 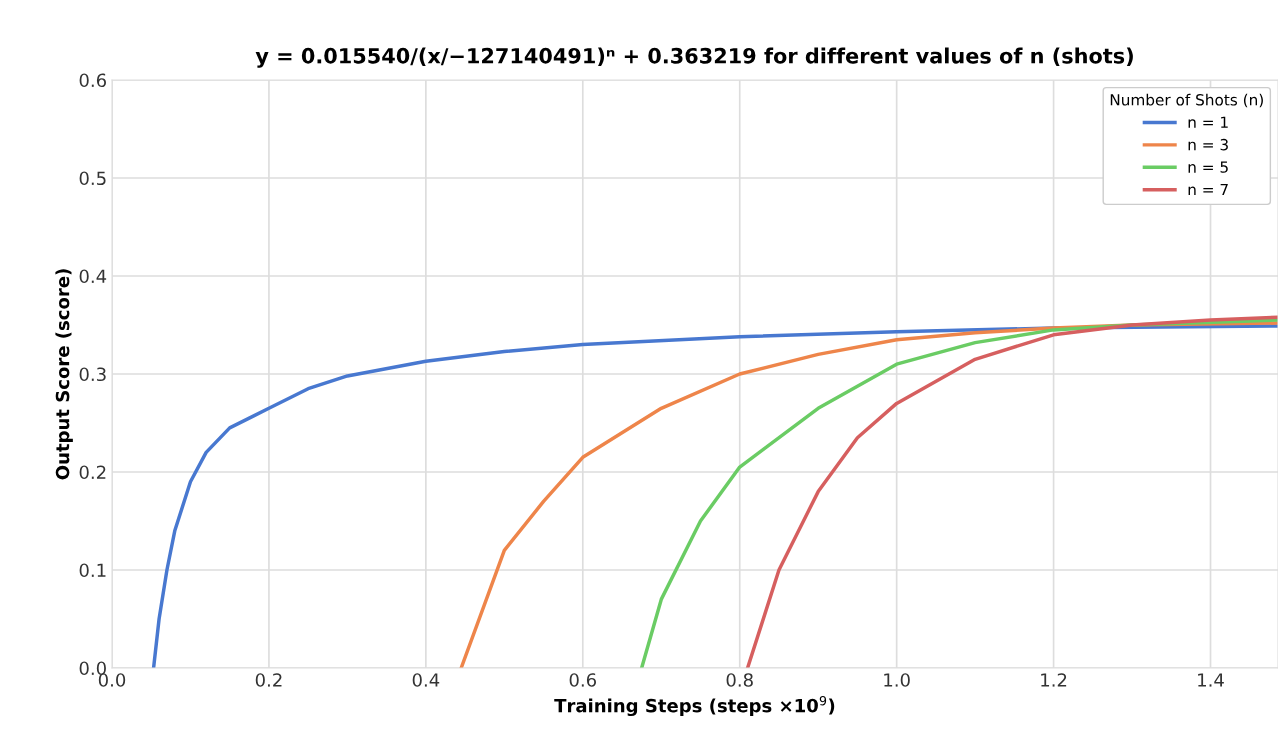 What do you see at coordinates (583, 680) in the screenshot?
I see `x-tick-label: 0.6` at bounding box center [583, 680].